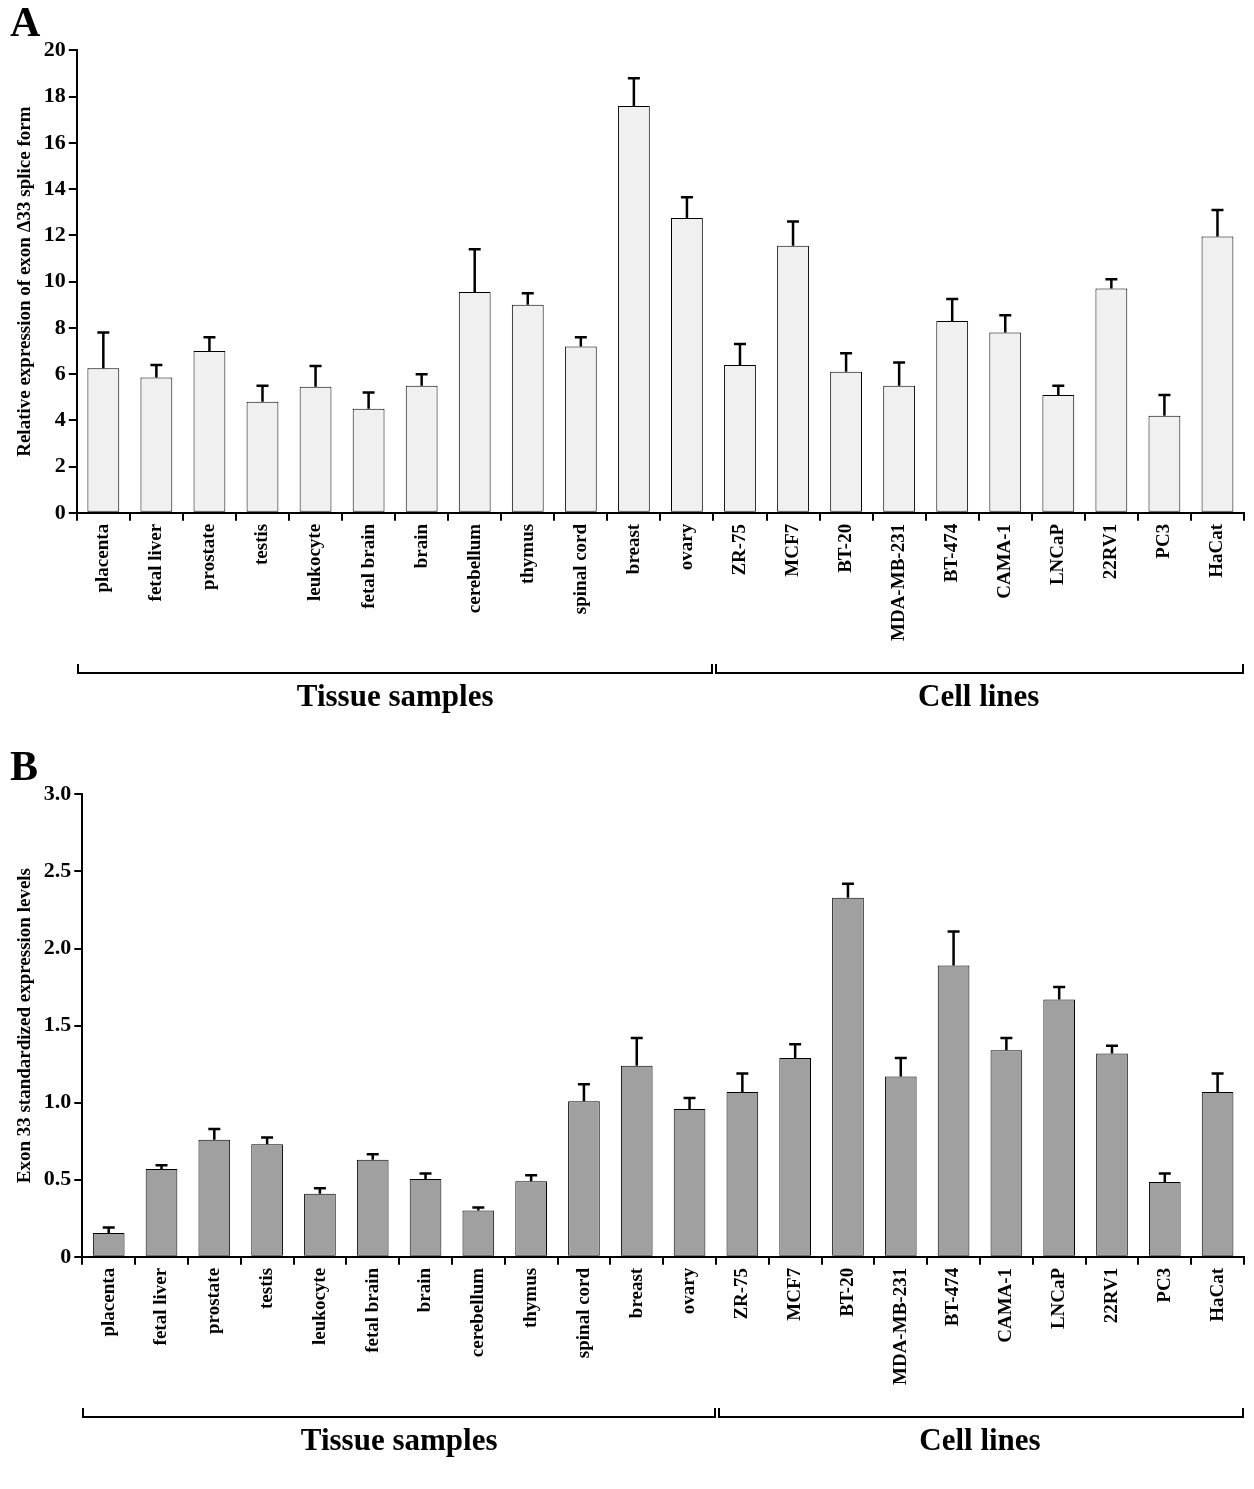  Describe the element at coordinates (60, 326) in the screenshot. I see `y-tick-label: 8` at that location.